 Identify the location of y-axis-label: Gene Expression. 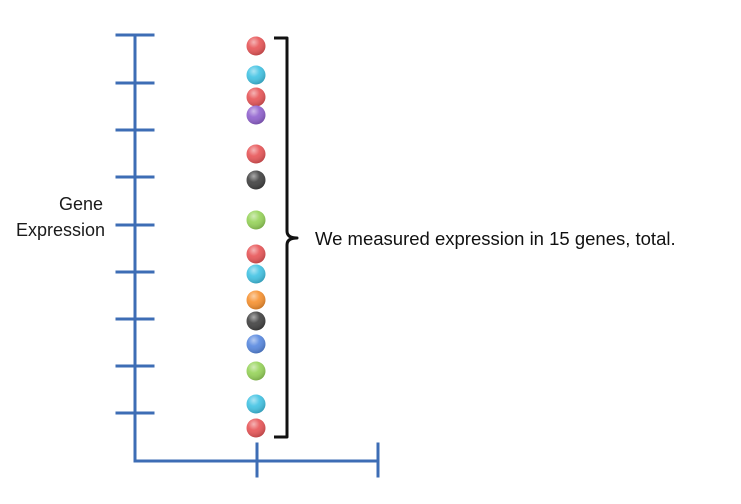
(60, 217).